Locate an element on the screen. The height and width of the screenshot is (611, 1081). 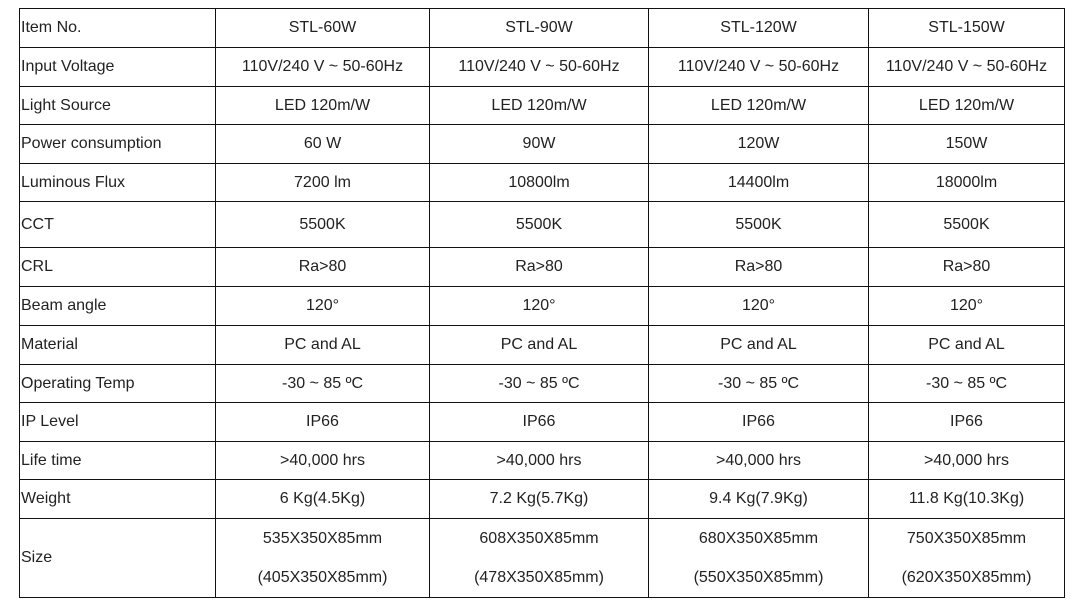
model-header: STL-90W is located at coordinates (539, 28).